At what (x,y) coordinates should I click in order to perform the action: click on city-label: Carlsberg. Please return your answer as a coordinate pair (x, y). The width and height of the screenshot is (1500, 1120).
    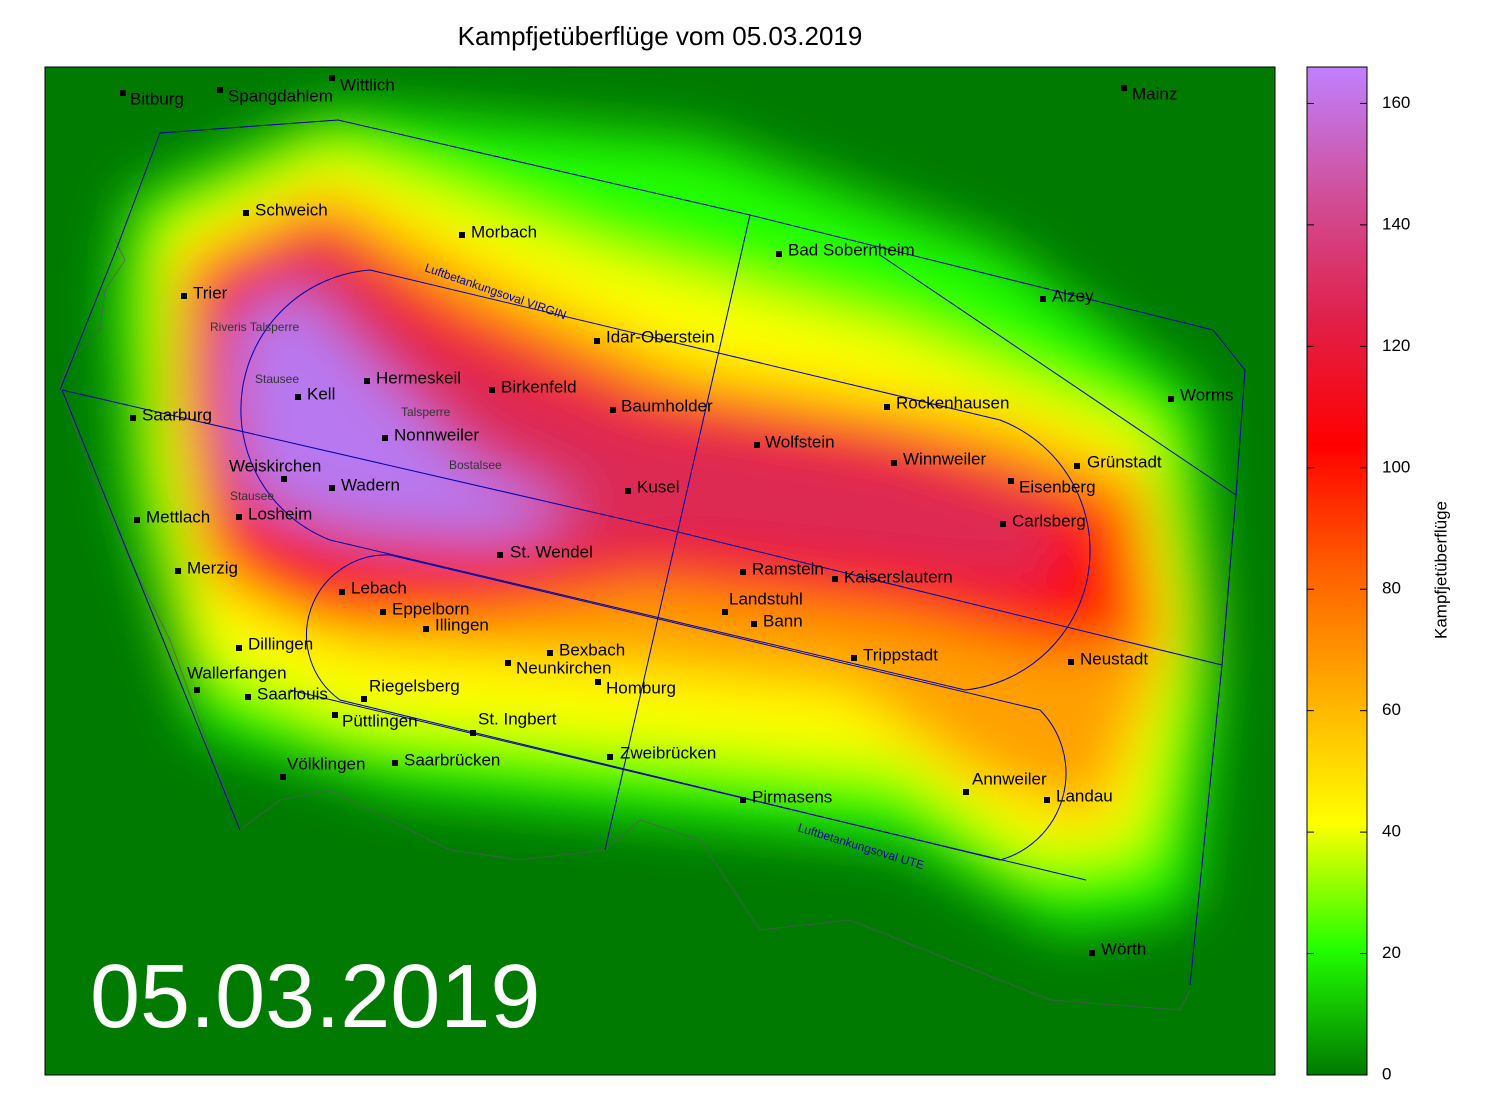
    Looking at the image, I should click on (1049, 520).